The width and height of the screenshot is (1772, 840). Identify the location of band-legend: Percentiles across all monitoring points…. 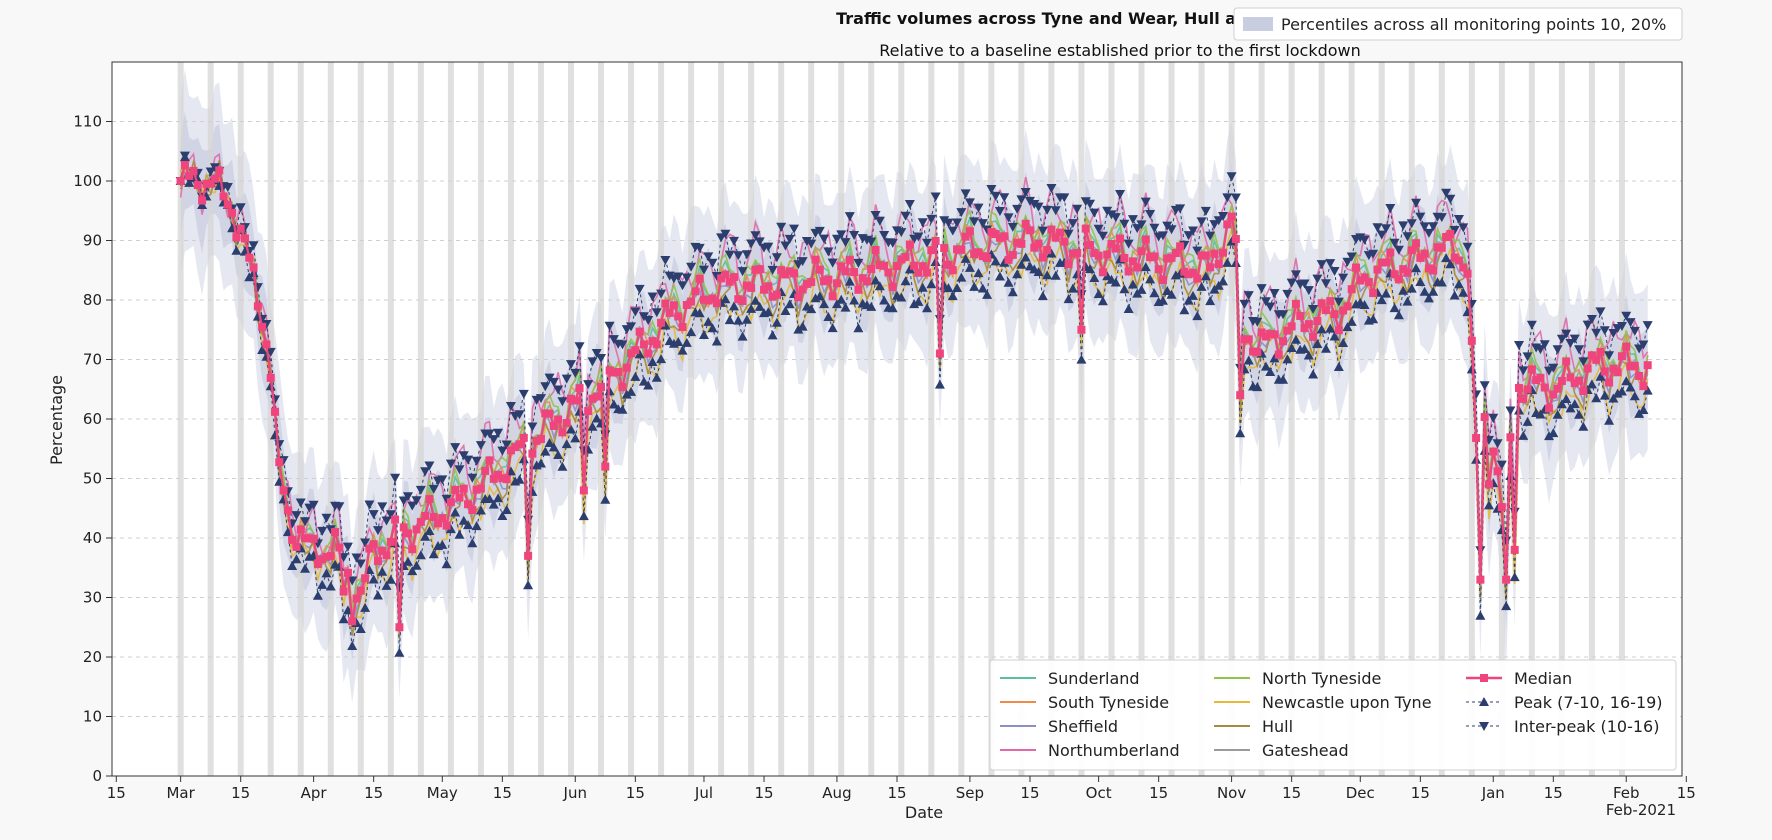
(1458, 24).